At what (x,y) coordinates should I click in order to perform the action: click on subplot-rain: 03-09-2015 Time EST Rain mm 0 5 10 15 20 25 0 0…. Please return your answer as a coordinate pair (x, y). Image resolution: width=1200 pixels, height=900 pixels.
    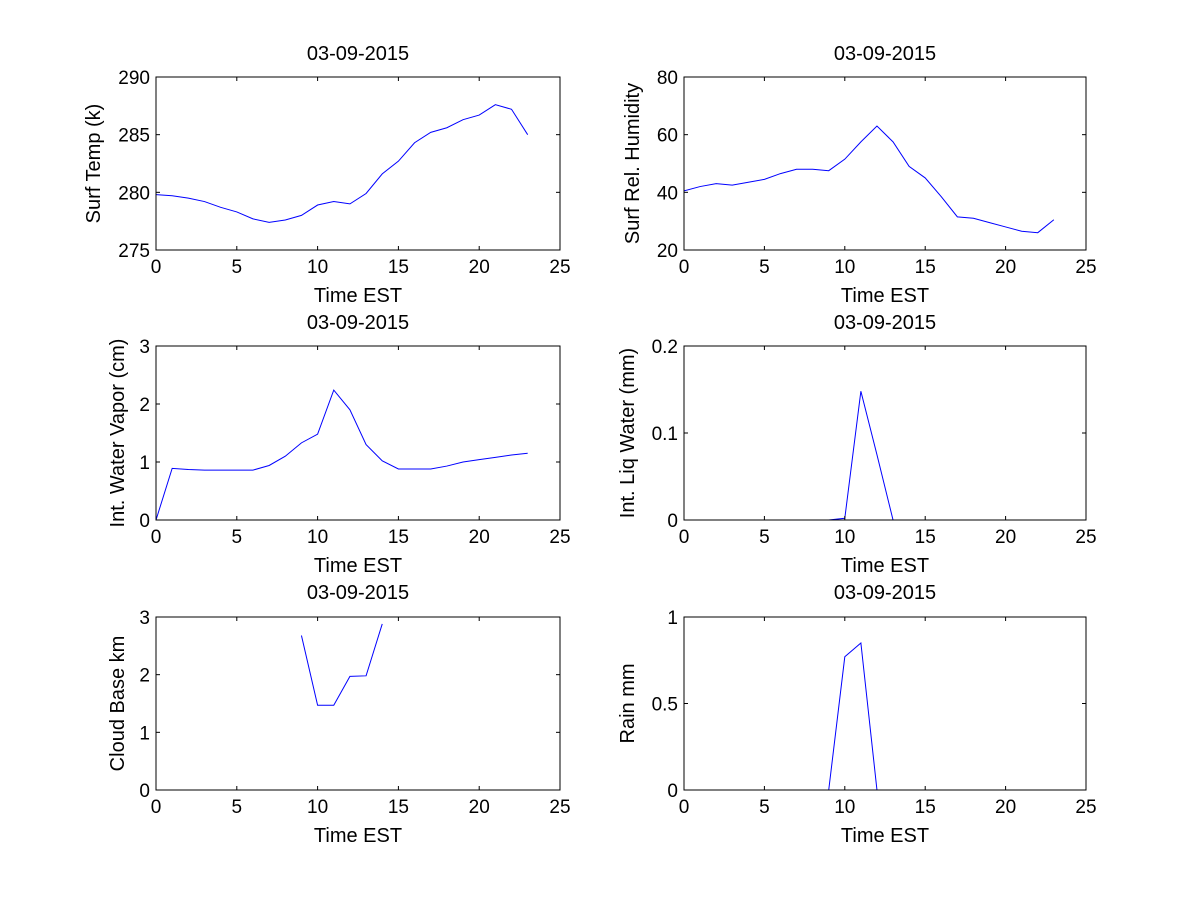
    Looking at the image, I should click on (857, 714).